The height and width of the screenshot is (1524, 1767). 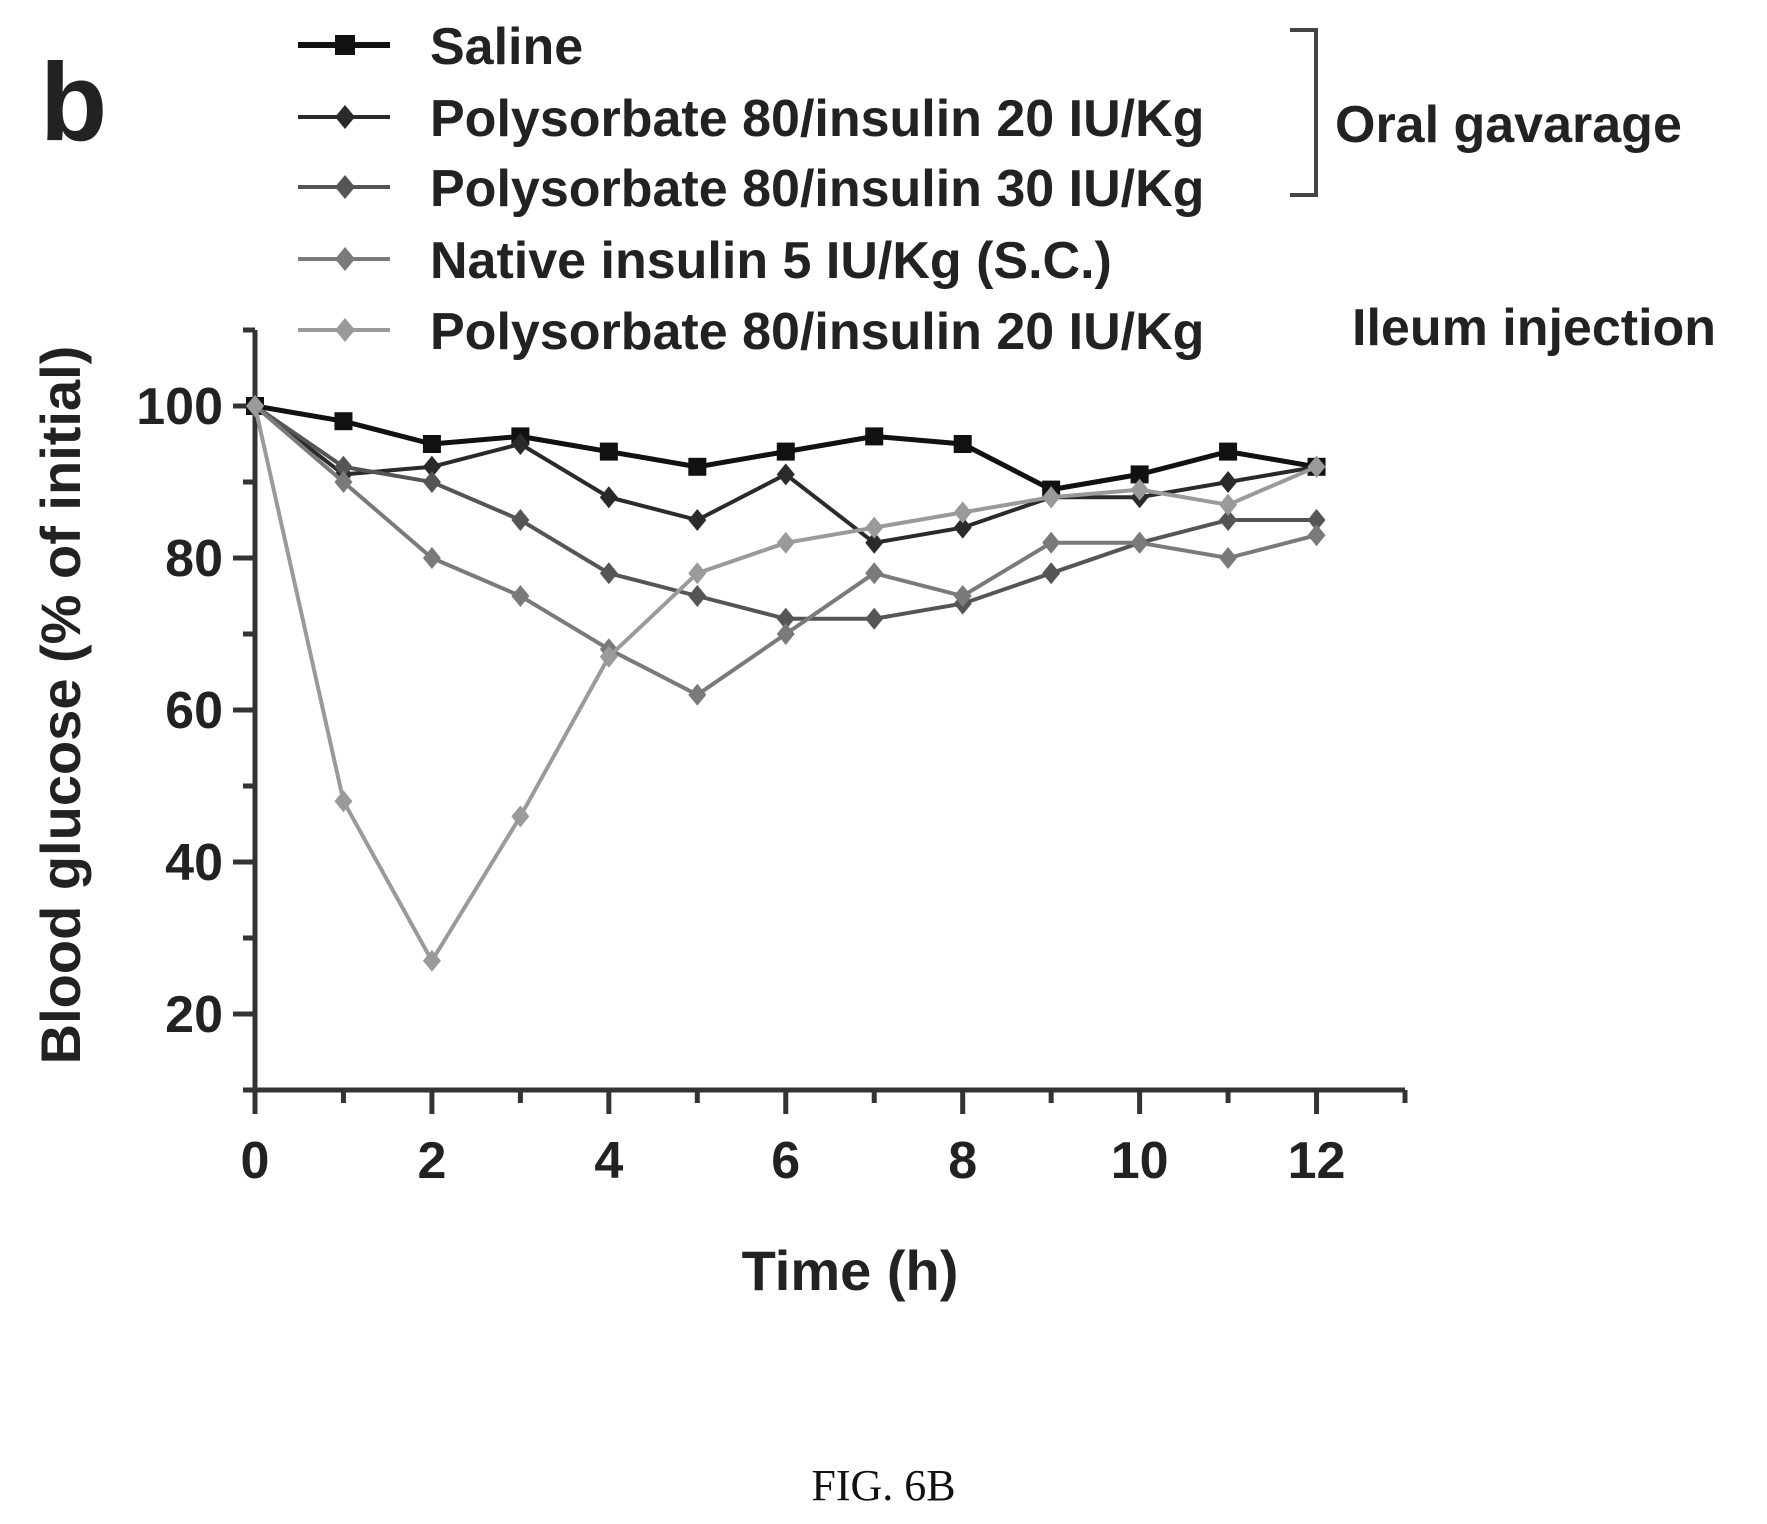 What do you see at coordinates (60, 705) in the screenshot?
I see `y-axis-title: Blood glucose (% of initial)` at bounding box center [60, 705].